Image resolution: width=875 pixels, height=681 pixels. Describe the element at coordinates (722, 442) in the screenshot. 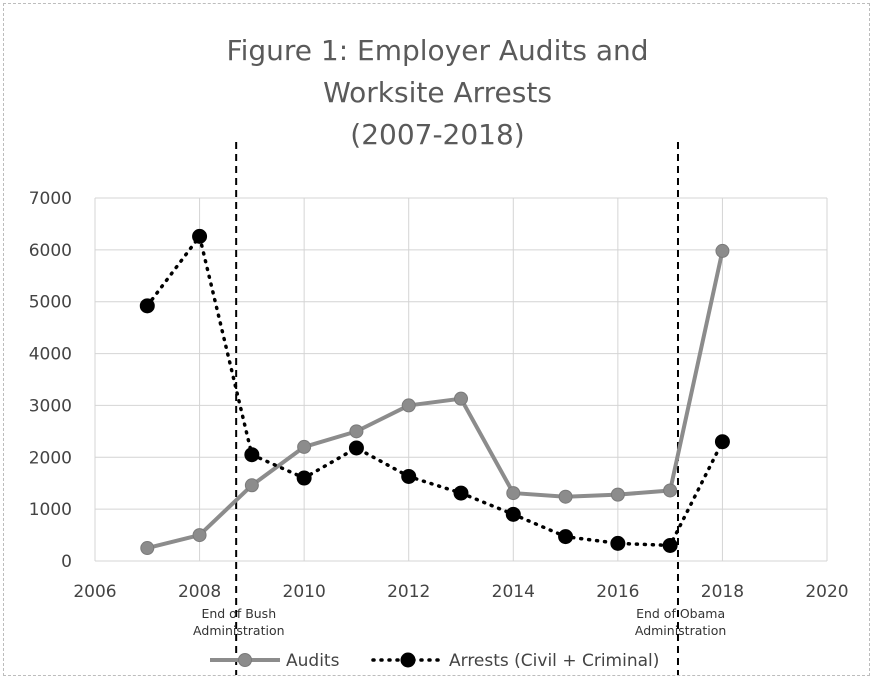

I see `data-point-arrests-2018` at that location.